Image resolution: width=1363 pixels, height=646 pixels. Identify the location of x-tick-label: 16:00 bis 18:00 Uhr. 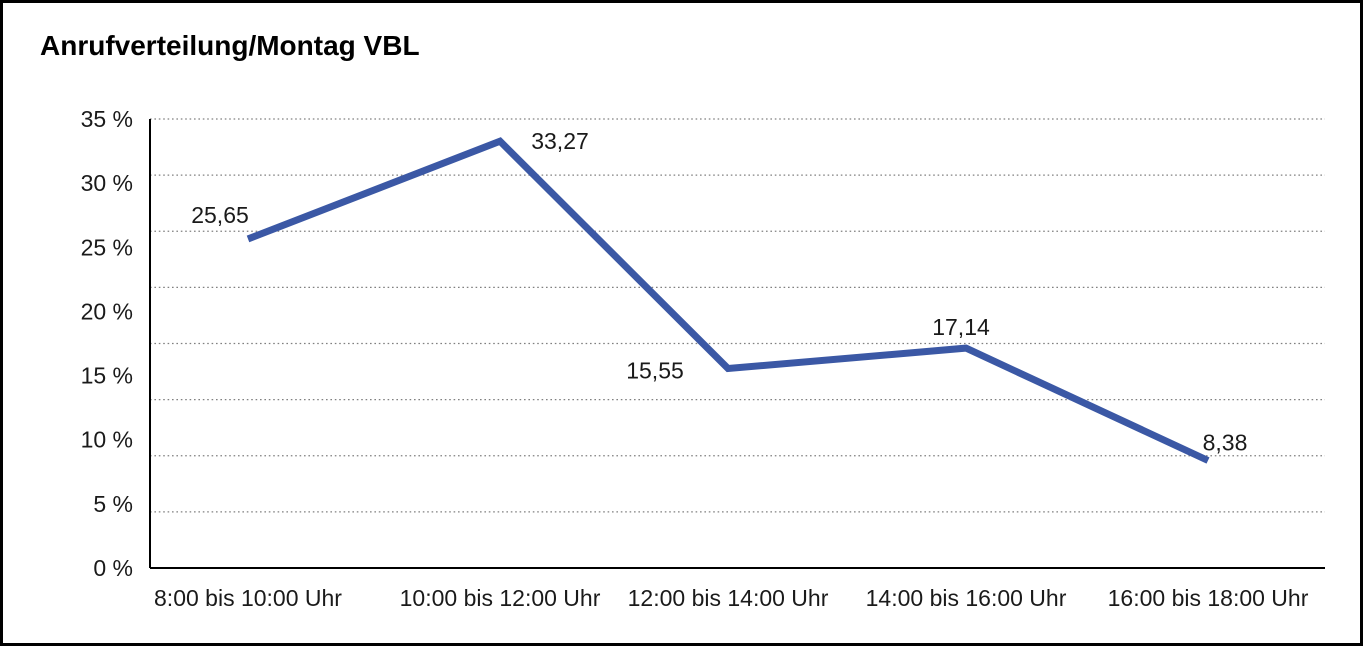
(1208, 598).